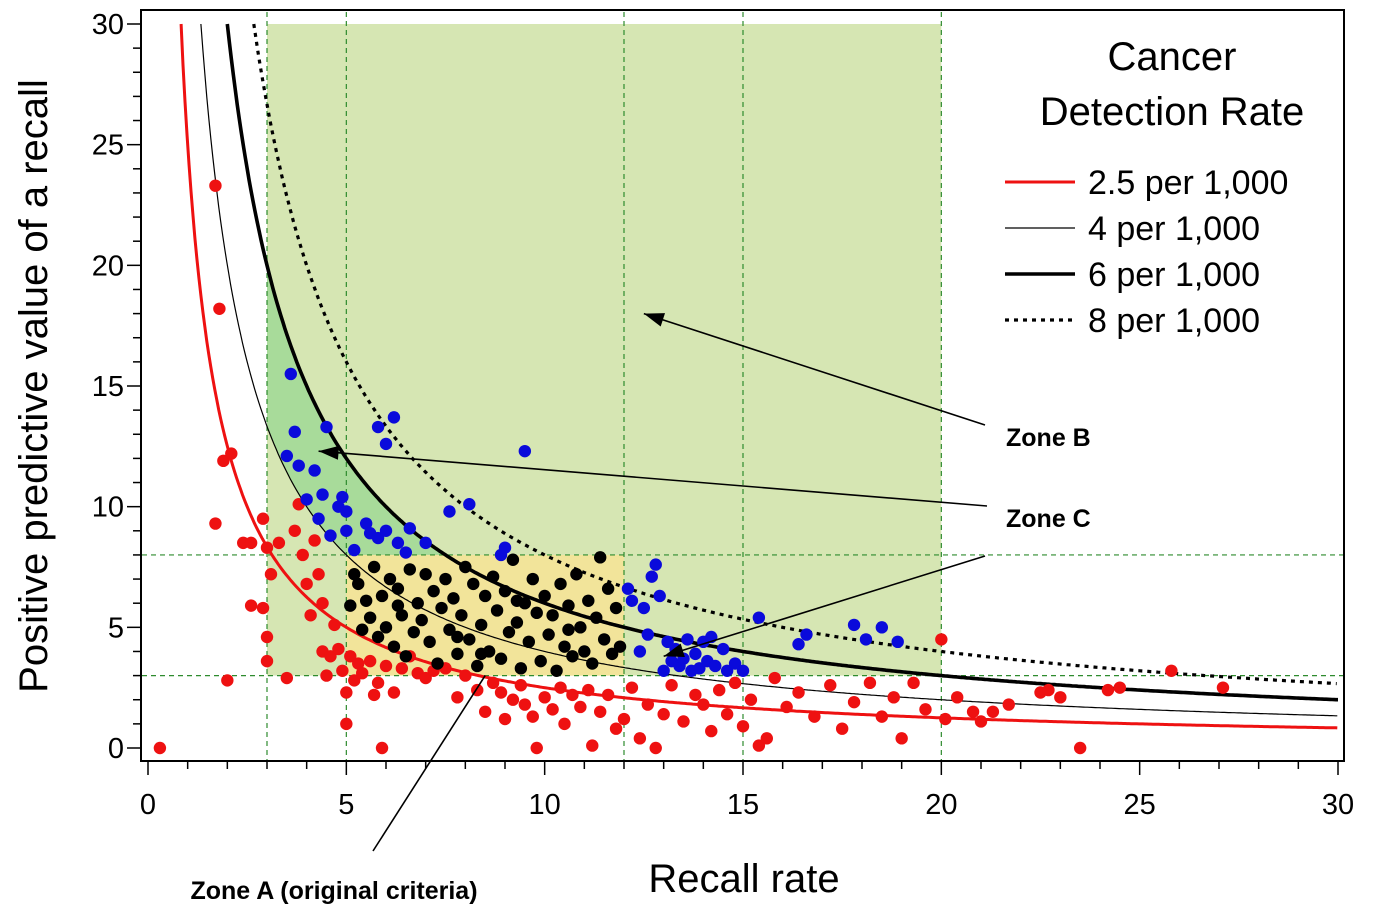 This screenshot has height=912, width=1374. Describe the element at coordinates (743, 879) in the screenshot. I see `x-axis-title: Recall rate` at that location.